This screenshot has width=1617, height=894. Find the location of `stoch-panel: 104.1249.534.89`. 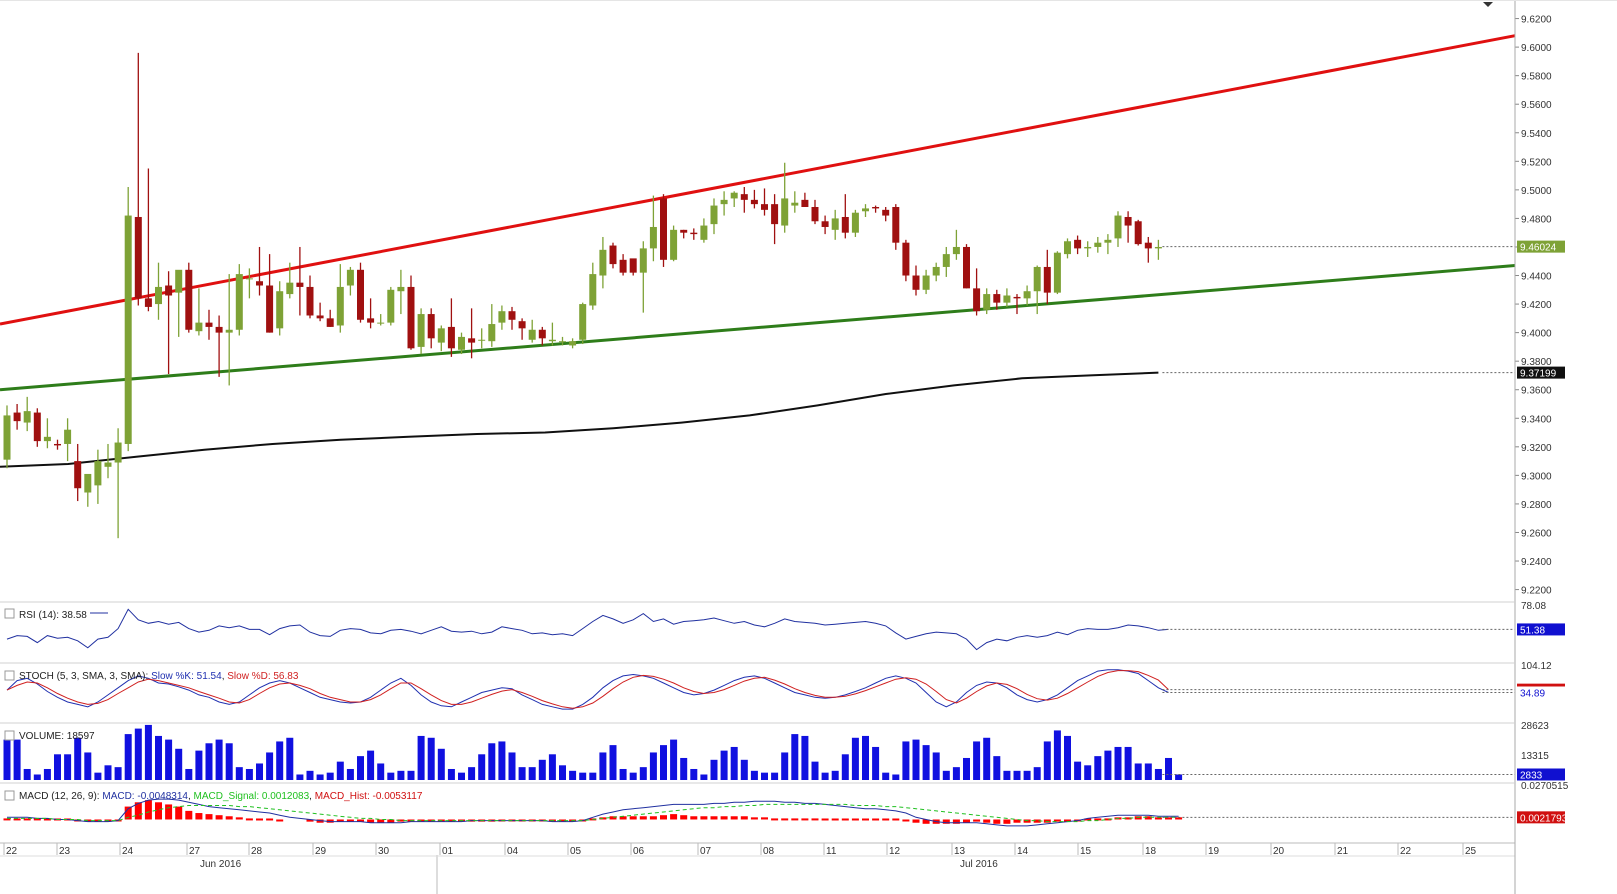

stoch-panel: 104.1249.534.89 is located at coordinates (785, 685).